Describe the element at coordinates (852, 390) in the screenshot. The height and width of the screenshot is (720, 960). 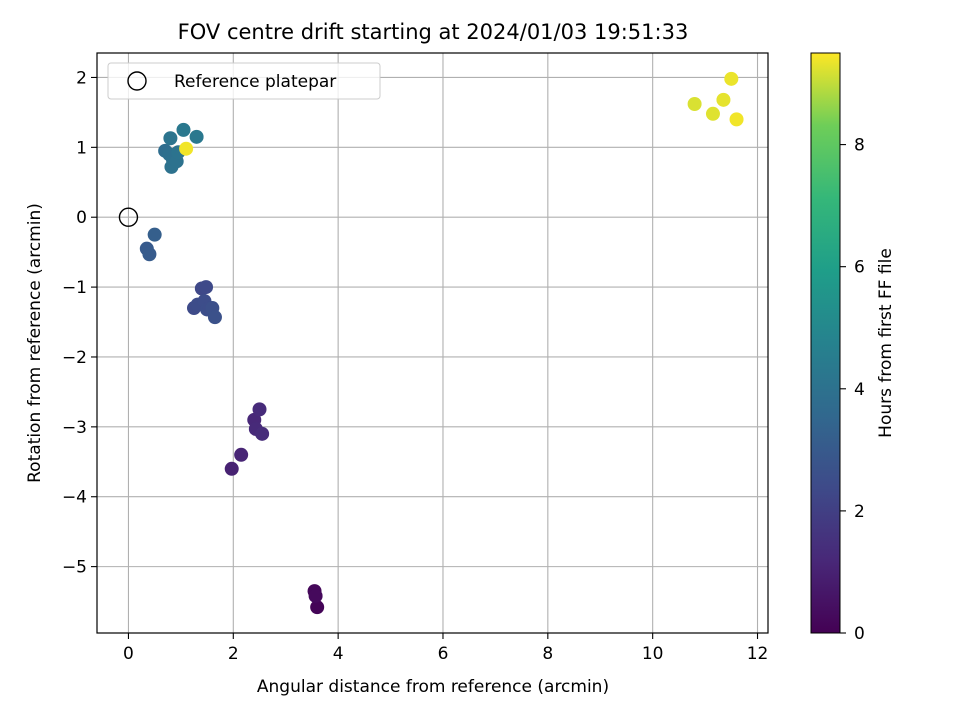
I see `colorbar-ticks: 0 2 4 6 8` at that location.